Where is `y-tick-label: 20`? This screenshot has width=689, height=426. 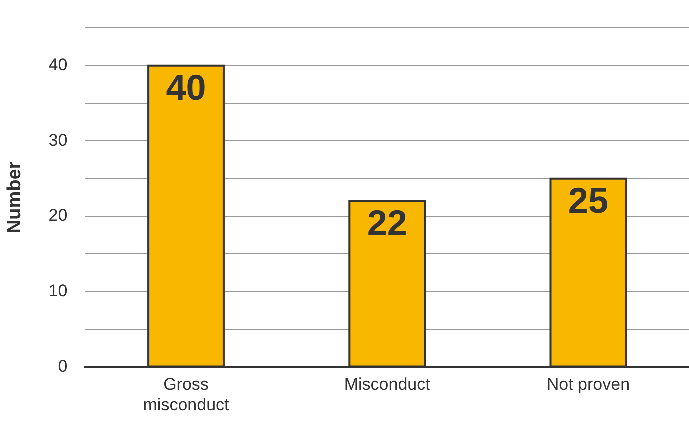 y-tick-label: 20 is located at coordinates (58, 216).